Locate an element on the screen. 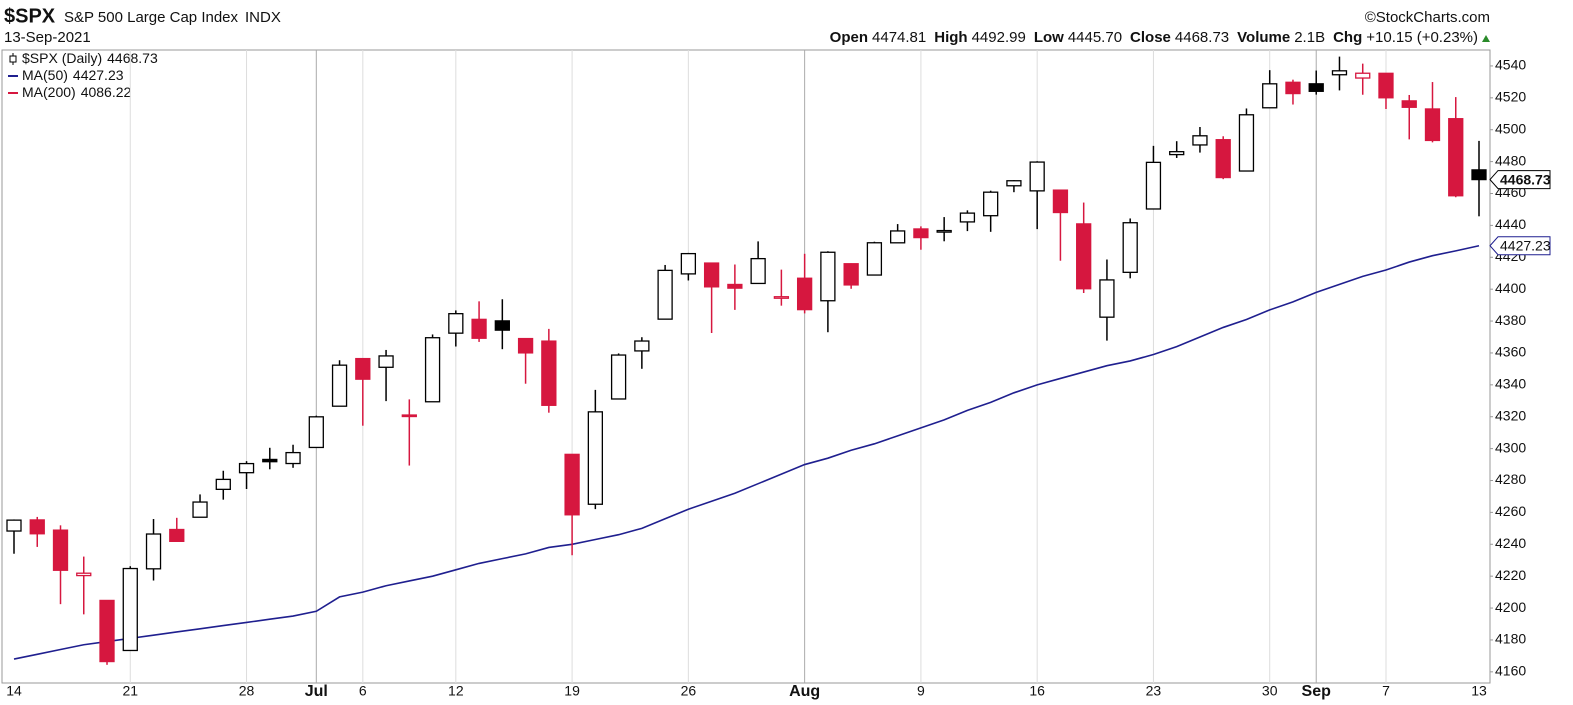 Image resolution: width=1573 pixels, height=705 pixels. y-tick-label: 4180 is located at coordinates (1510, 639).